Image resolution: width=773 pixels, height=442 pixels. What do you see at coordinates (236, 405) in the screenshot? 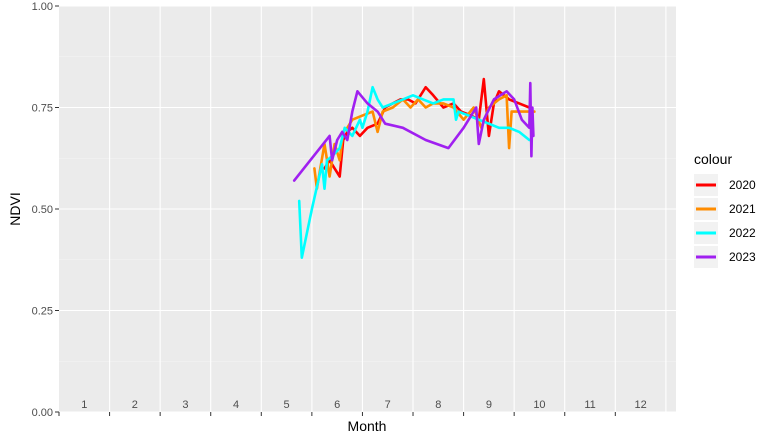
I see `x-tick-label: 4` at bounding box center [236, 405].